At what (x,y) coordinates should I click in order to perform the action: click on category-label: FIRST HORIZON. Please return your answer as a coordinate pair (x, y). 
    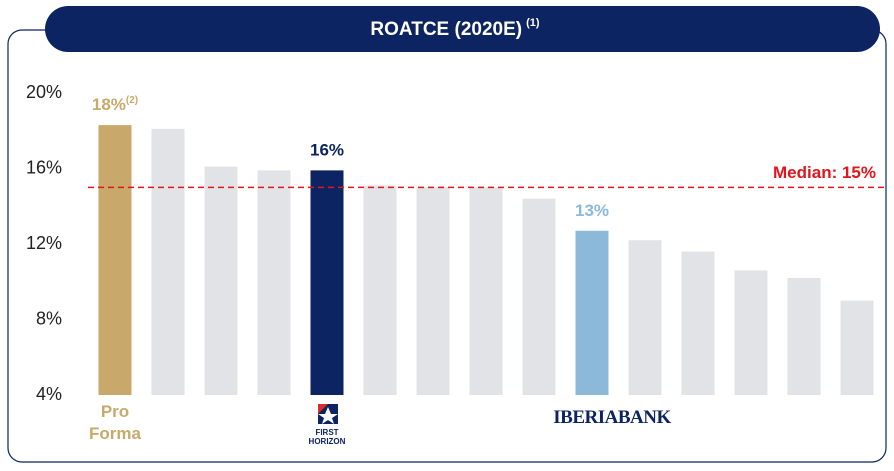
    Looking at the image, I should click on (327, 437).